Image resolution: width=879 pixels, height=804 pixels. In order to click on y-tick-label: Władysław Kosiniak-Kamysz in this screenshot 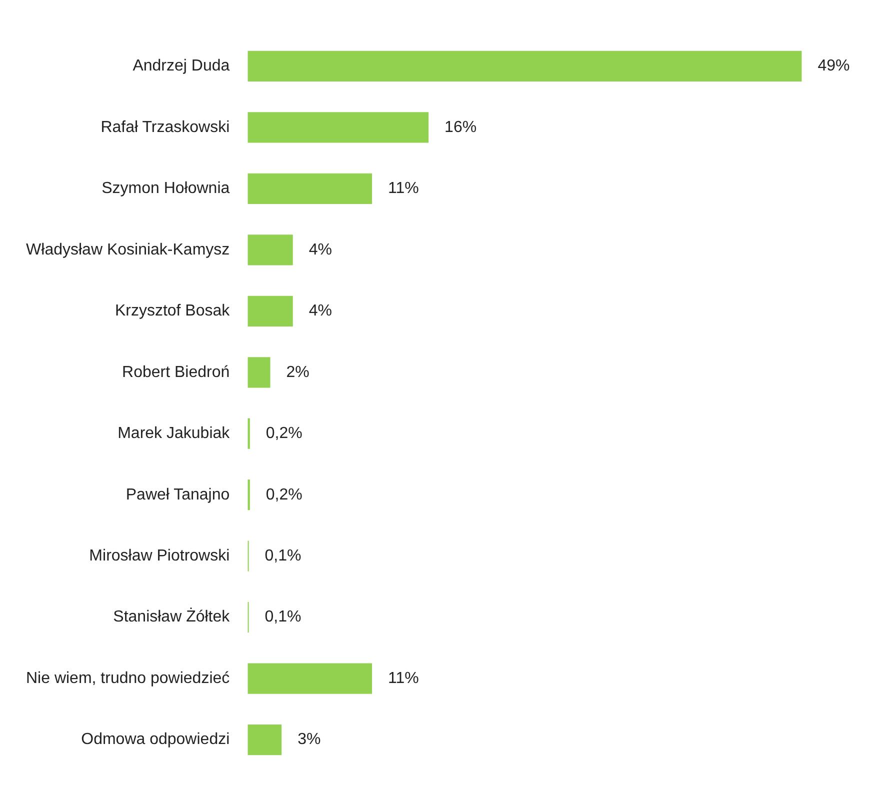, I will do `click(128, 249)`.